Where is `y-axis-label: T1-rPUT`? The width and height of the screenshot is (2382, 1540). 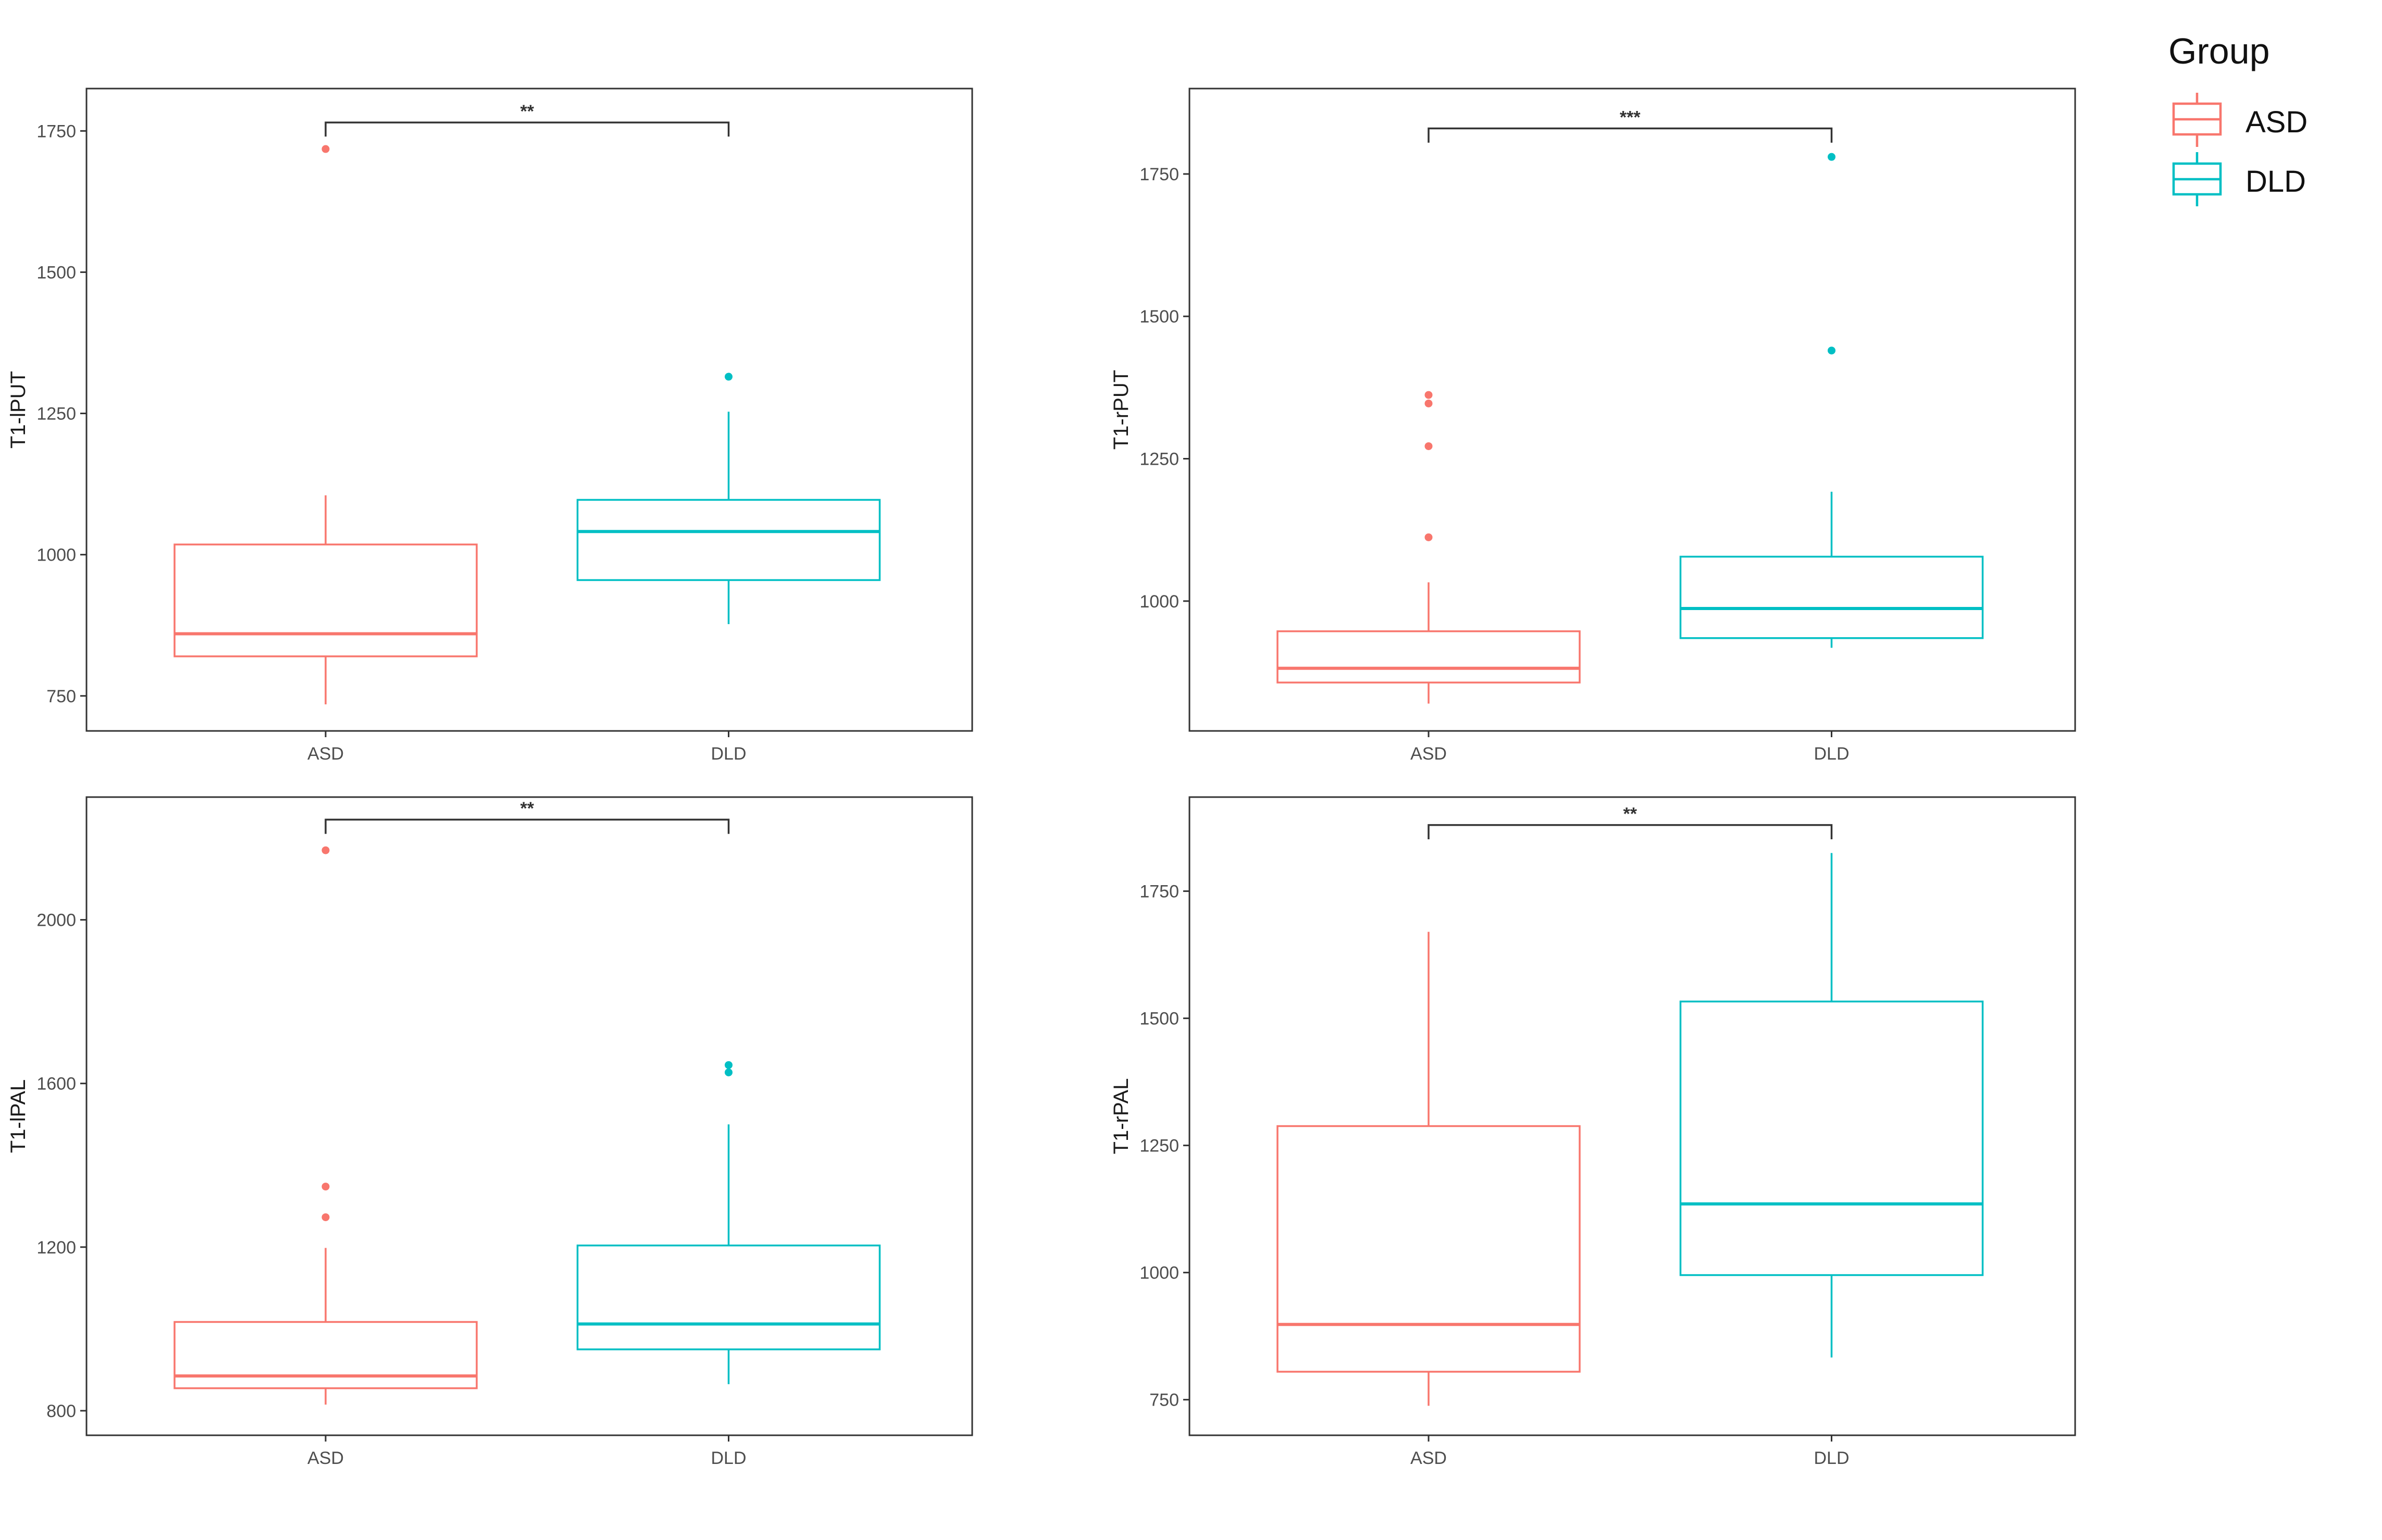
y-axis-label: T1-rPUT is located at coordinates (1121, 410).